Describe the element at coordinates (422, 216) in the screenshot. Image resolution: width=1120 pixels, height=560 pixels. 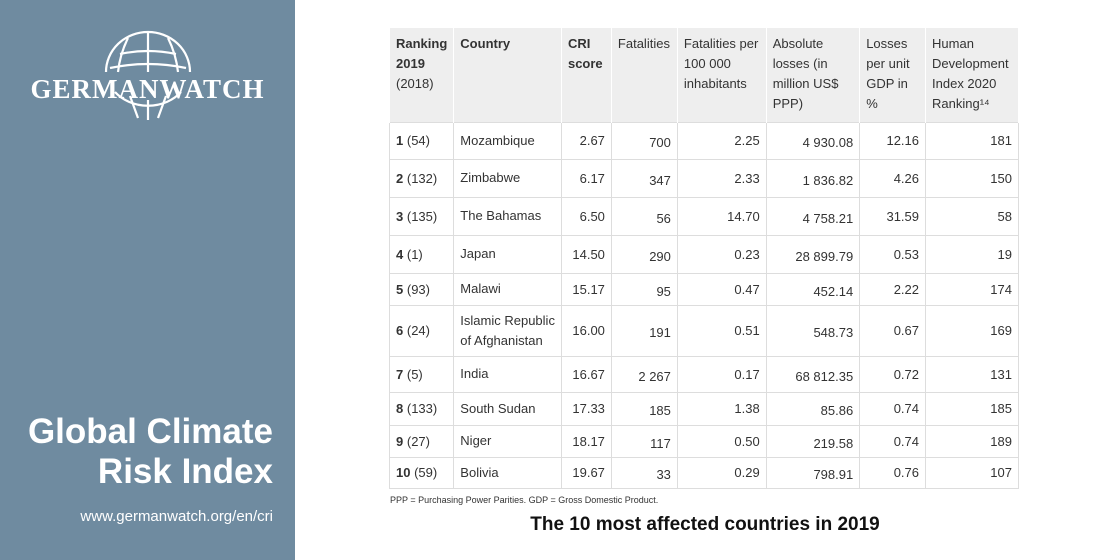
I see `previous-rank: (135)` at that location.